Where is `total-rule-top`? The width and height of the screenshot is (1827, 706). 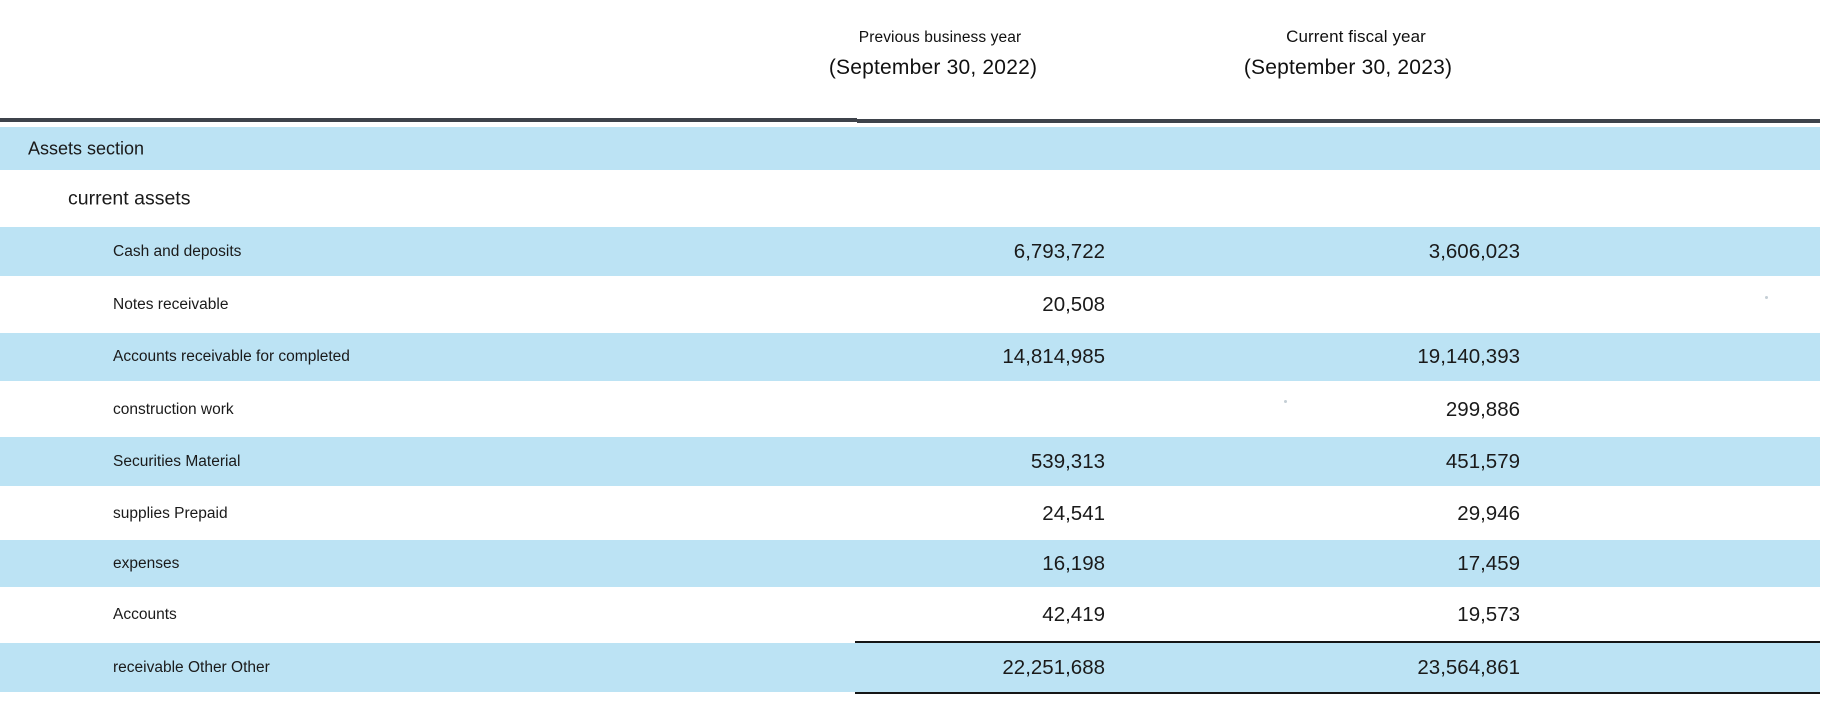
total-rule-top is located at coordinates (1337, 641).